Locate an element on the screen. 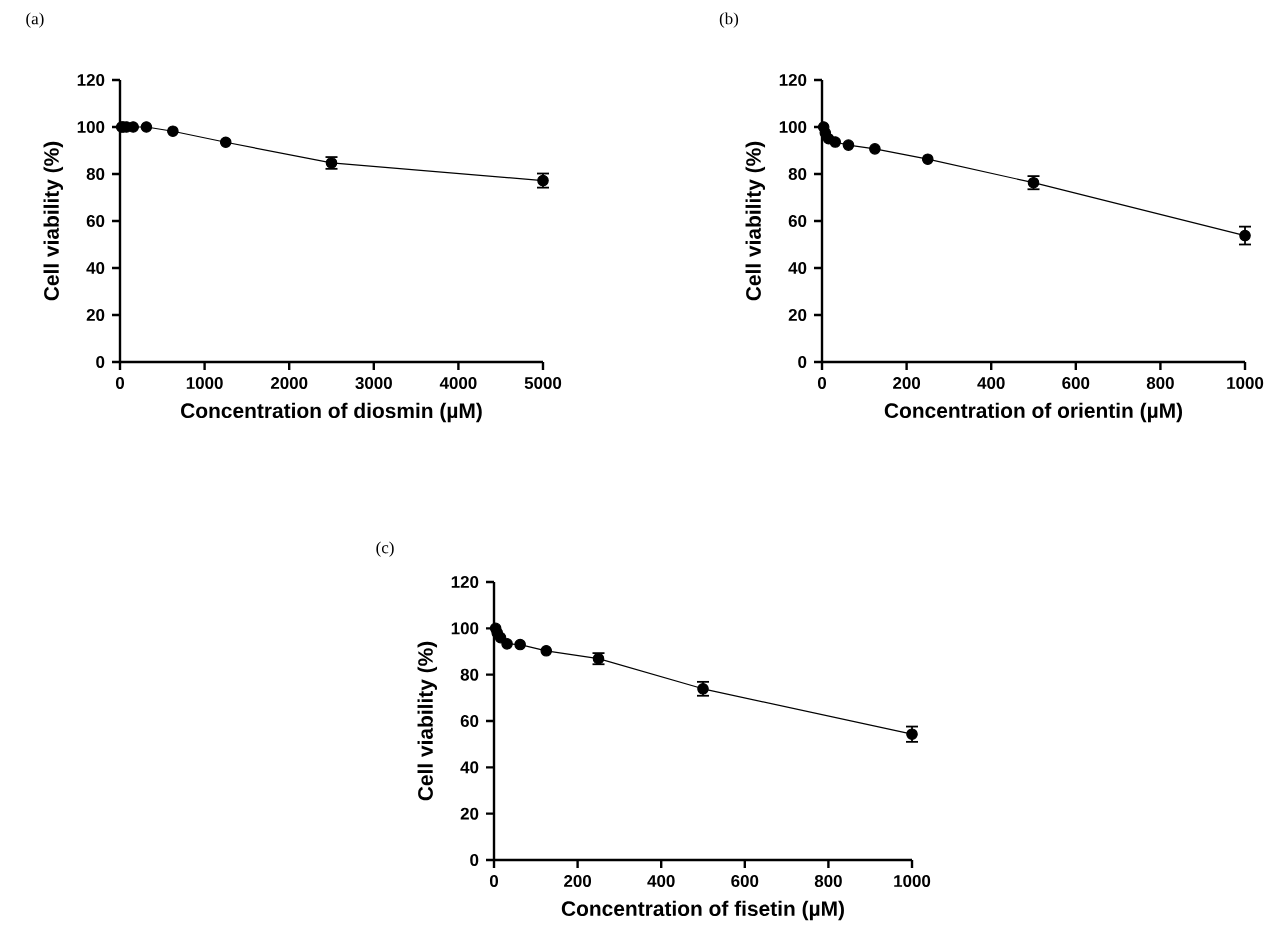 This screenshot has width=1272, height=936. x-tick-label: 2000 is located at coordinates (289, 383).